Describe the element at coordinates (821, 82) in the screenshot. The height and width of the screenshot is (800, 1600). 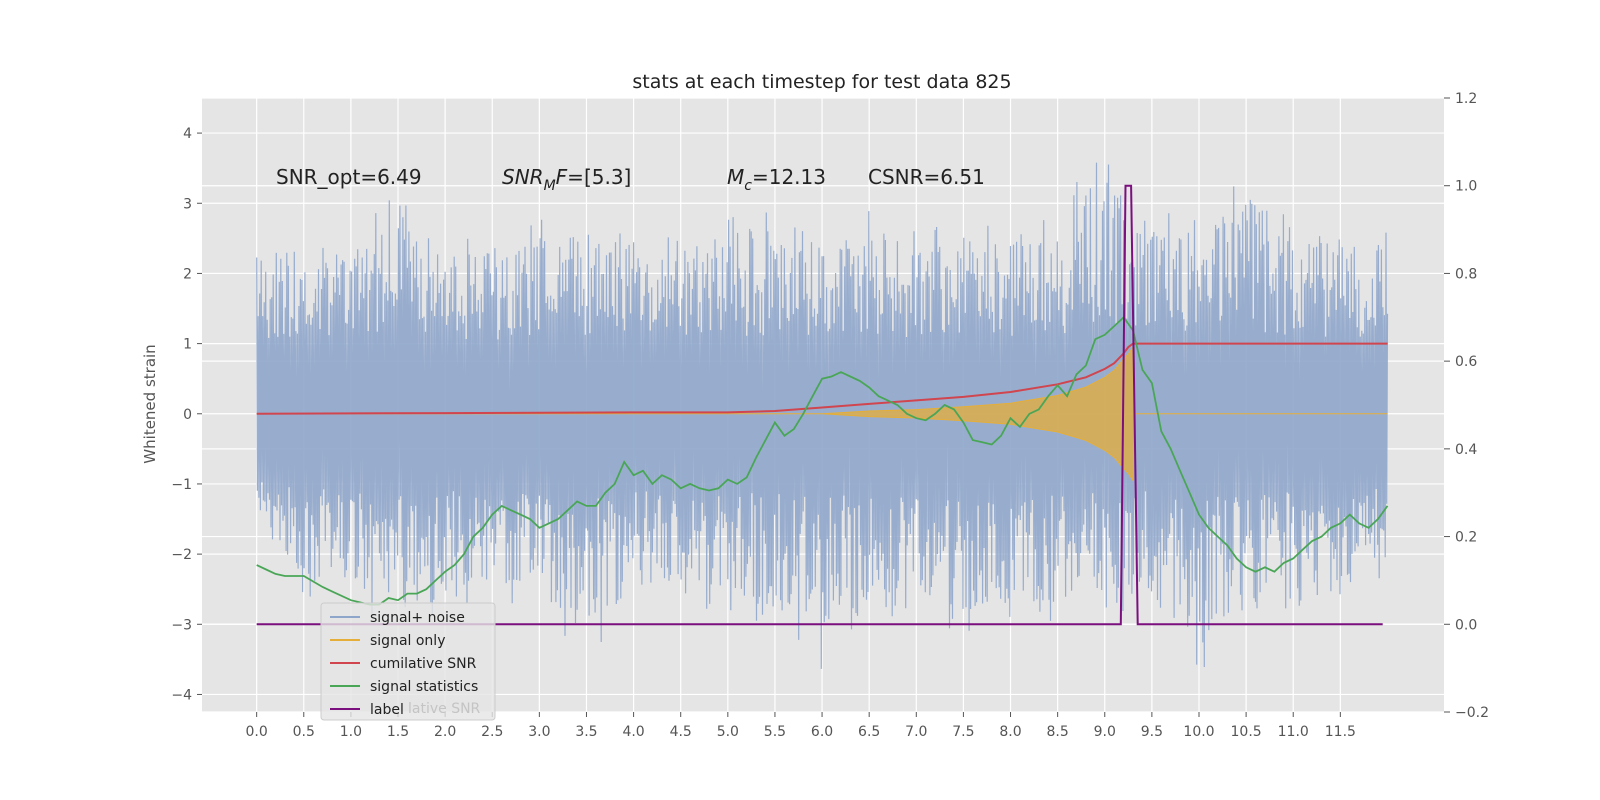
I see `chart-title: stats at each timestep for test data 825` at that location.